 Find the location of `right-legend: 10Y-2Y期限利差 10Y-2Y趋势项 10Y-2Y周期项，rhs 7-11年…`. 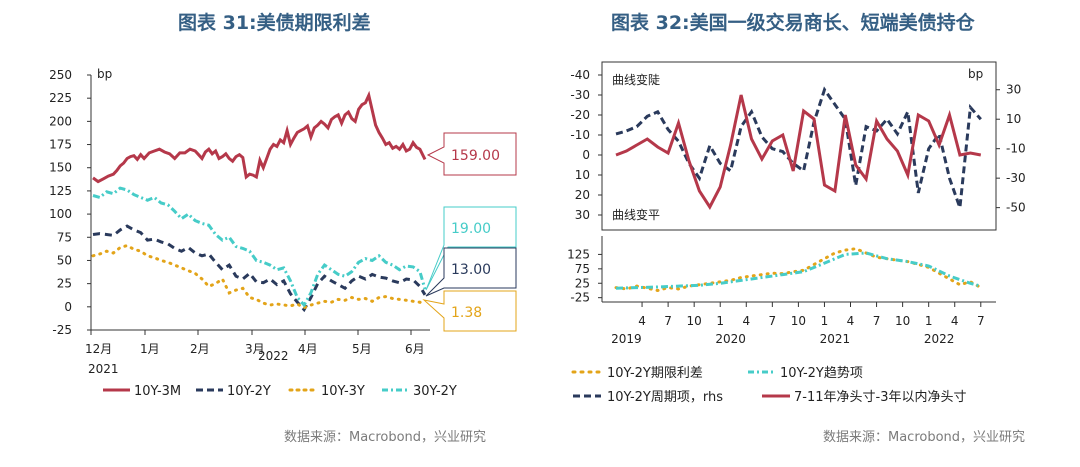

right-legend: 10Y-2Y期限利差 10Y-2Y趋势项 10Y-2Y周期项，rhs 7-11年… is located at coordinates (768, 385).